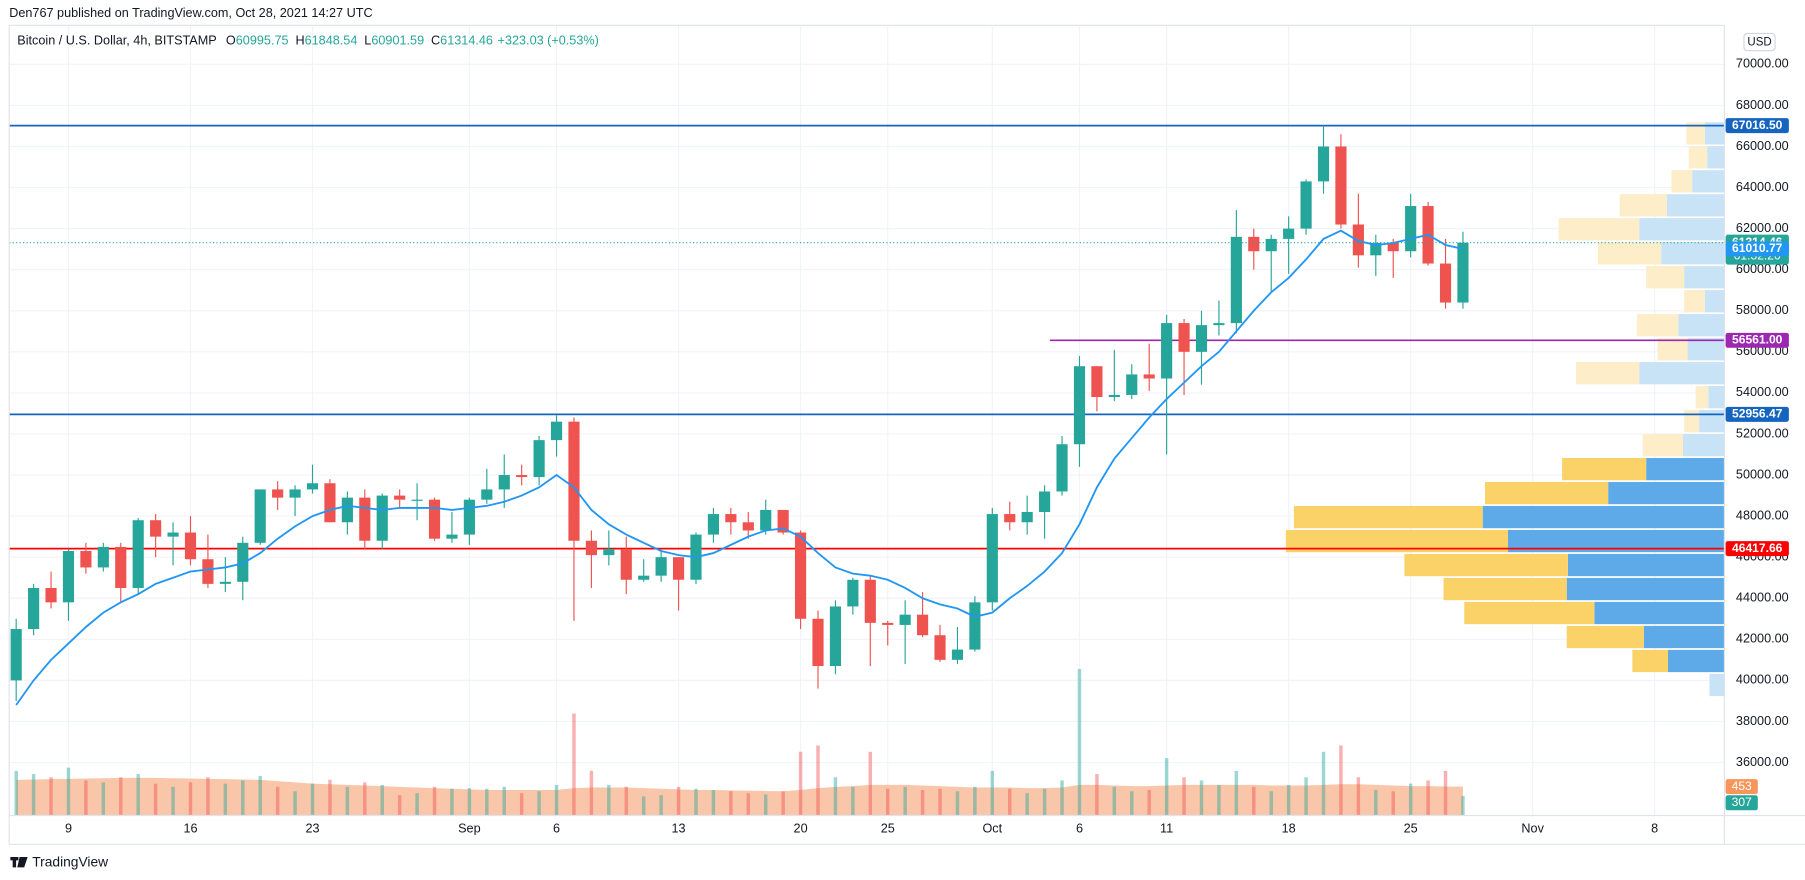  Describe the element at coordinates (231, 41) in the screenshot. I see `legend-item: O` at that location.